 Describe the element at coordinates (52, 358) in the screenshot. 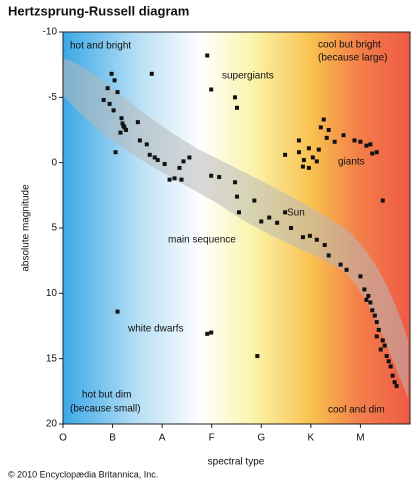

I see `y-tick-label: 15` at that location.